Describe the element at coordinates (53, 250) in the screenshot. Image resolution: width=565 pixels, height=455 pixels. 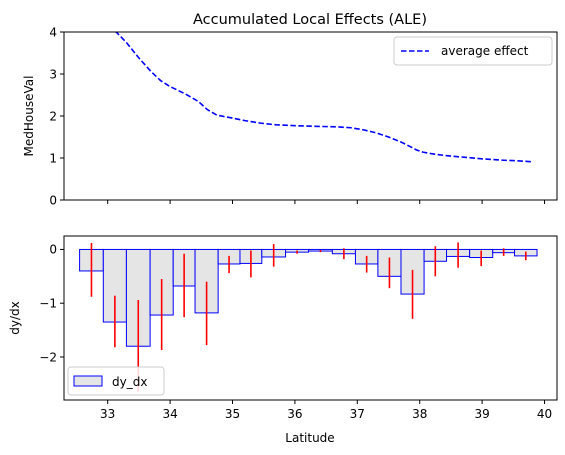
I see `bottom-y-tick-label: 0` at that location.